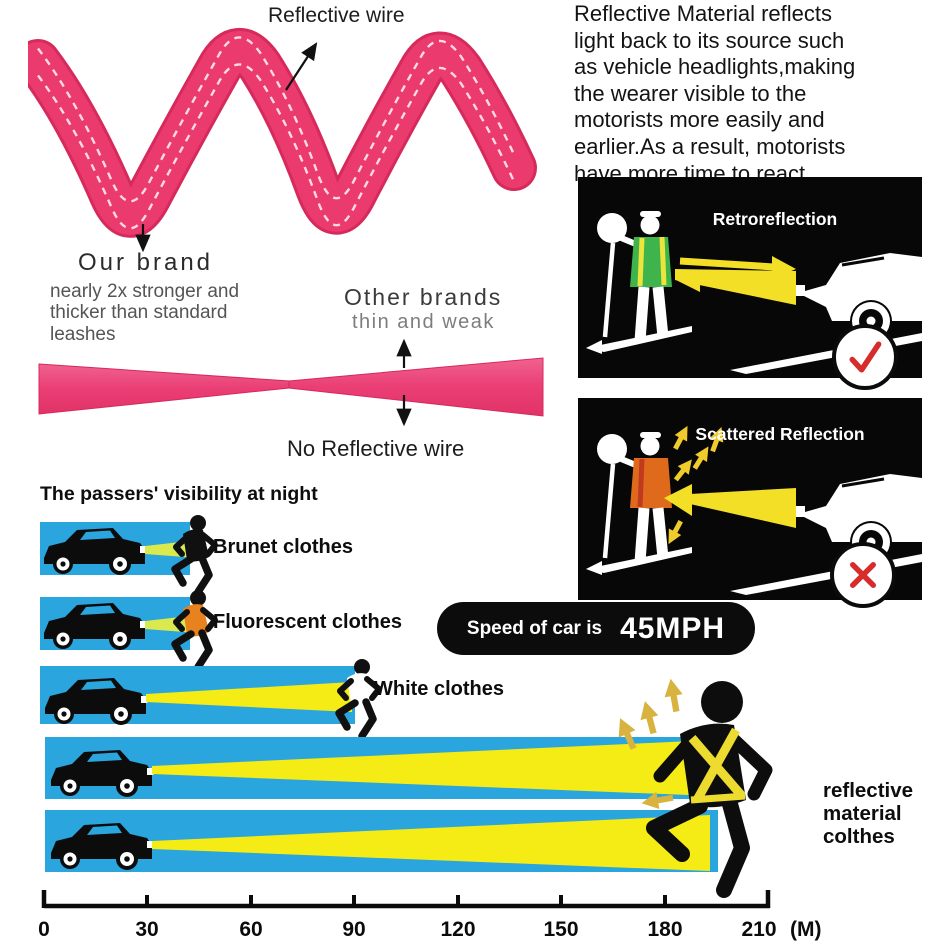 The image size is (947, 947). What do you see at coordinates (439, 689) in the screenshot?
I see `row-label-white: White clothes` at bounding box center [439, 689].